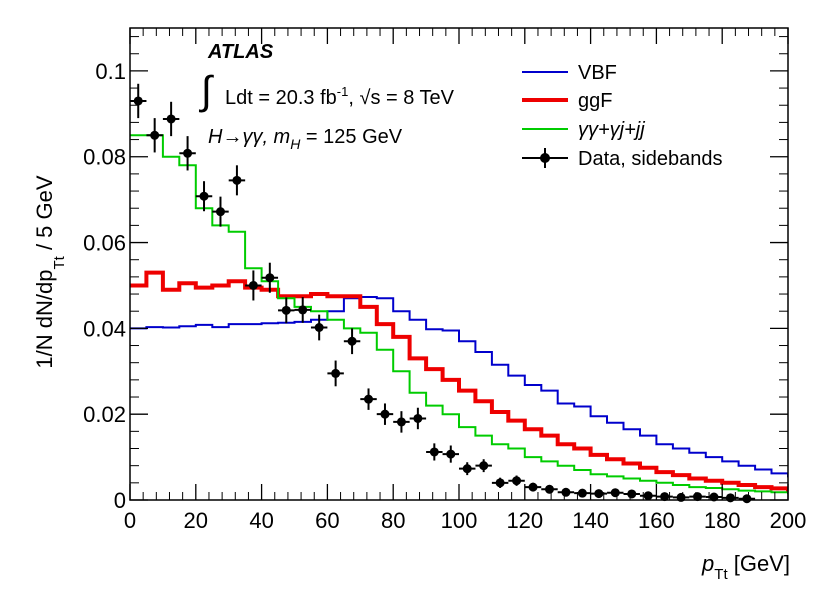 This screenshot has height=596, width=830. What do you see at coordinates (745, 567) in the screenshot?
I see `x-axis-title: pTt [GeV]` at bounding box center [745, 567].